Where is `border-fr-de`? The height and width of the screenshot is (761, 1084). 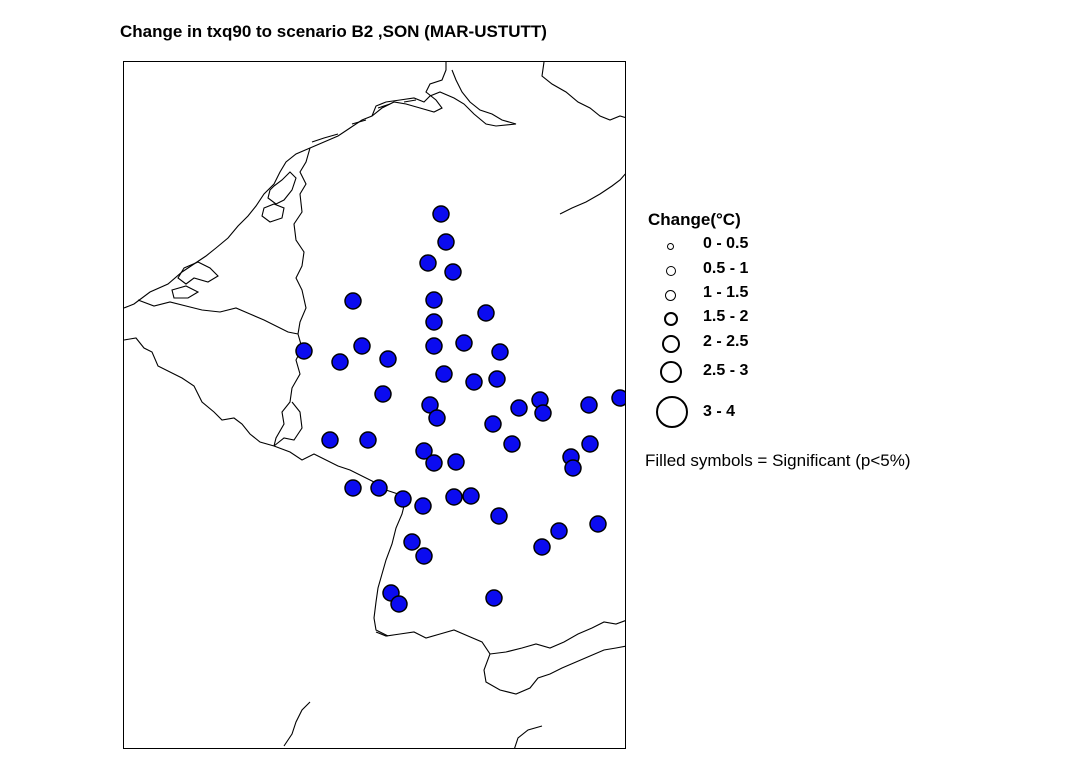 border-fr-de is located at coordinates (340, 472).